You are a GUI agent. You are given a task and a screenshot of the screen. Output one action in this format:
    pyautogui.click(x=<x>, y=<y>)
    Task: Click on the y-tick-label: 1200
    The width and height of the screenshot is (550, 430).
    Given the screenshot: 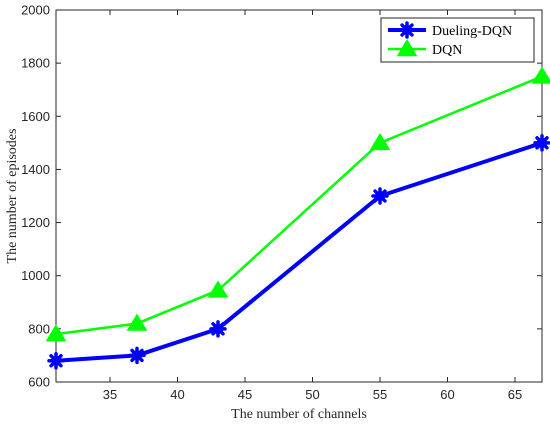 What is the action you would take?
    pyautogui.click(x=35, y=222)
    